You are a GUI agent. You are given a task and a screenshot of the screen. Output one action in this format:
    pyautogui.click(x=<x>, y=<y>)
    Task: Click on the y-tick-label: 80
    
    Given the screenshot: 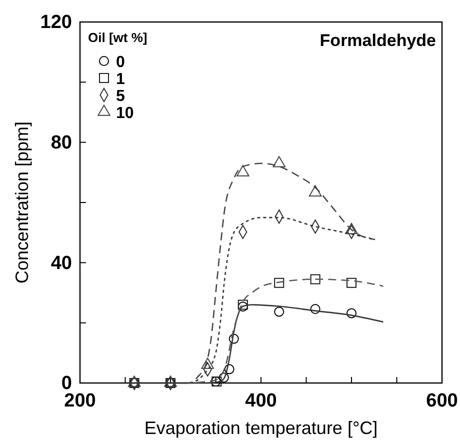 What is the action you would take?
    pyautogui.click(x=61, y=143)
    